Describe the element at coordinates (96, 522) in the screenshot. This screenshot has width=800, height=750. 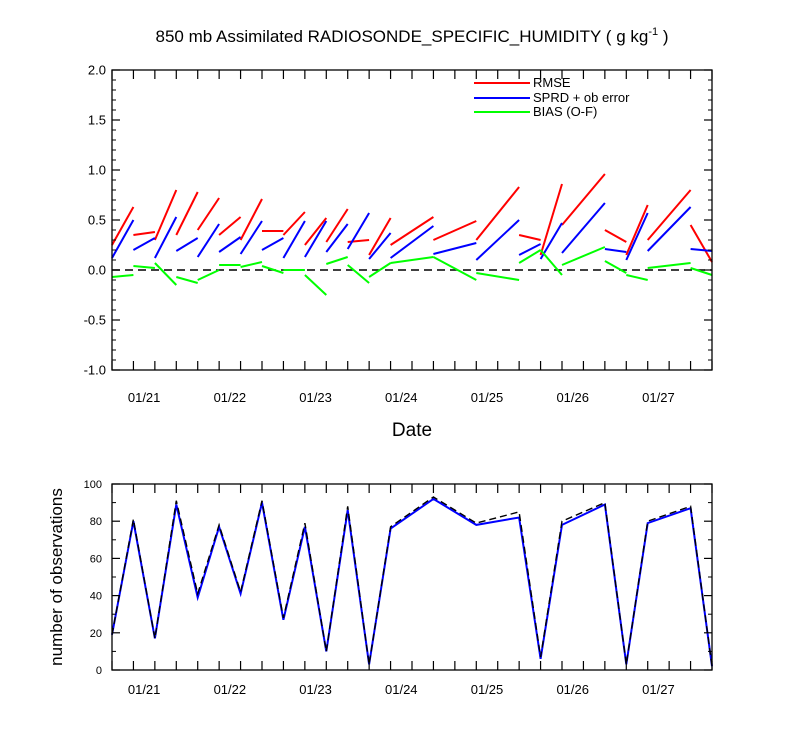
I see `bottom-ytick-label: 80` at that location.